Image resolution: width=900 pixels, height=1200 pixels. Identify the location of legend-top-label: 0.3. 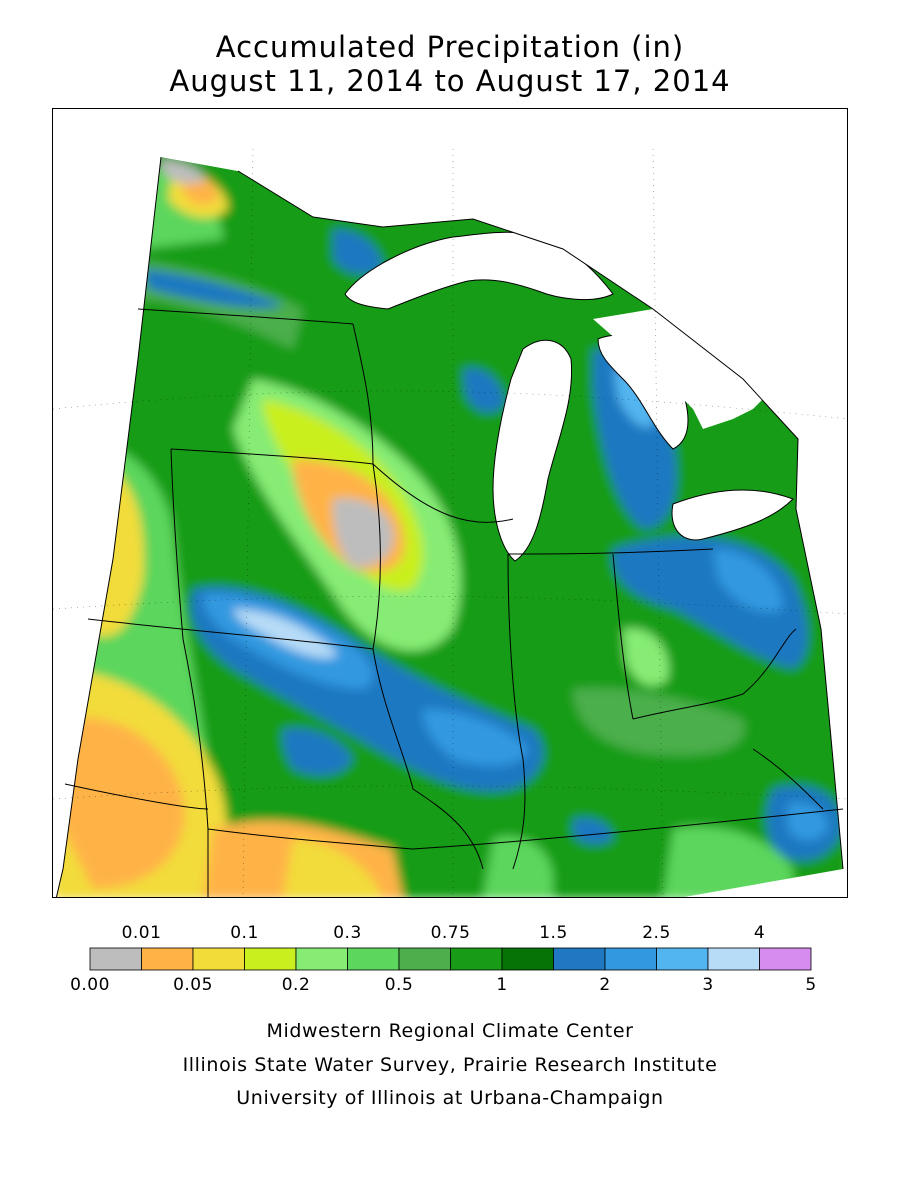
(347, 933).